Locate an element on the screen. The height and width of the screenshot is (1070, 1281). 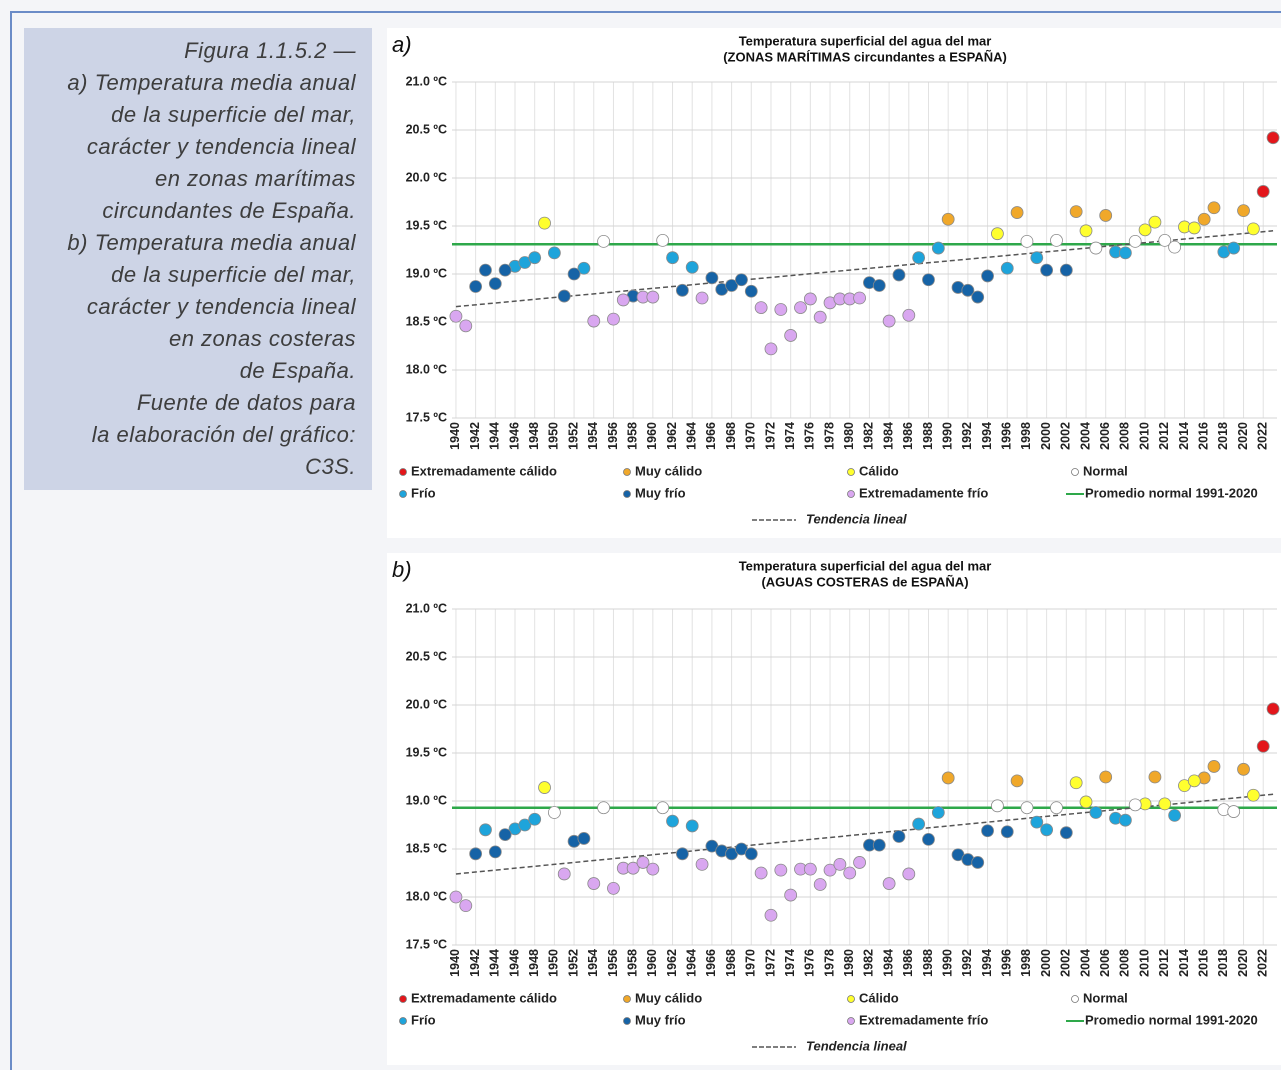
x-tick-label: 1948 is located at coordinates (534, 963).